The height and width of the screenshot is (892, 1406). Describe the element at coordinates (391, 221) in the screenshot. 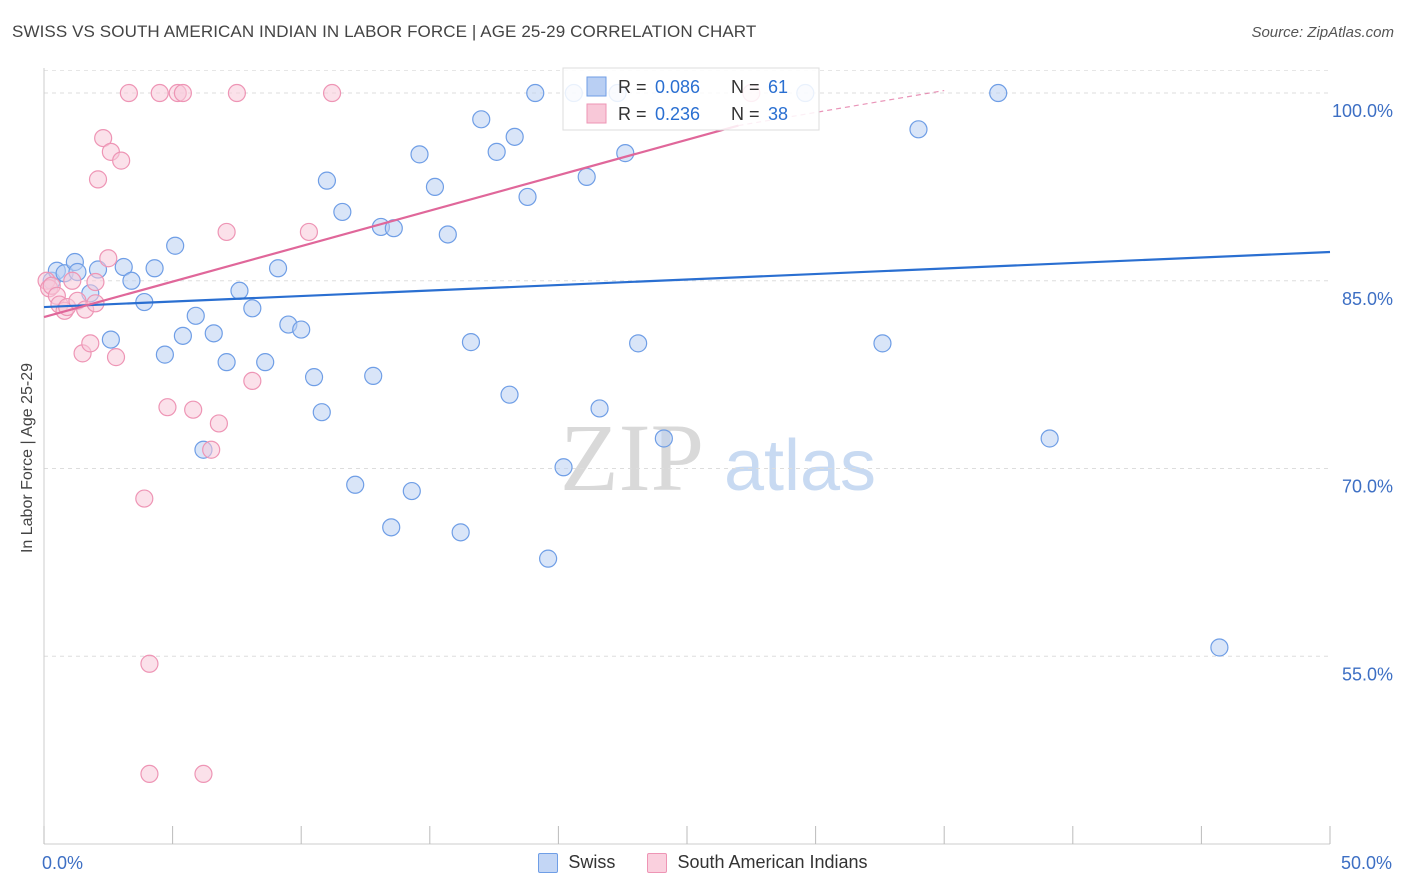

I see `south-american-indians-trend-line` at that location.